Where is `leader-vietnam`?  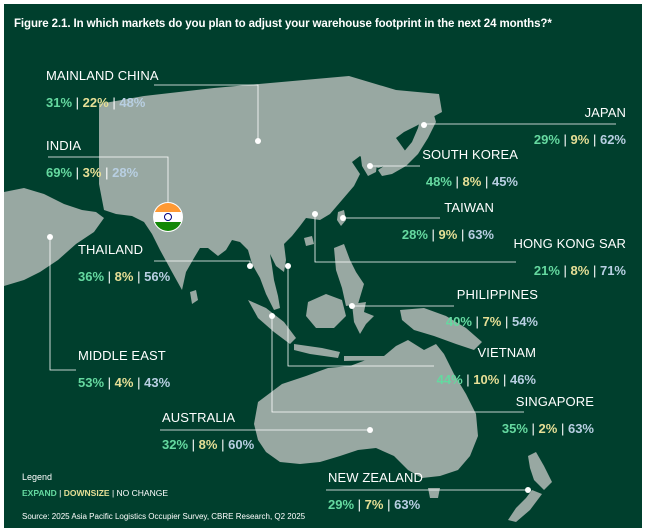
leader-vietnam is located at coordinates (360, 316).